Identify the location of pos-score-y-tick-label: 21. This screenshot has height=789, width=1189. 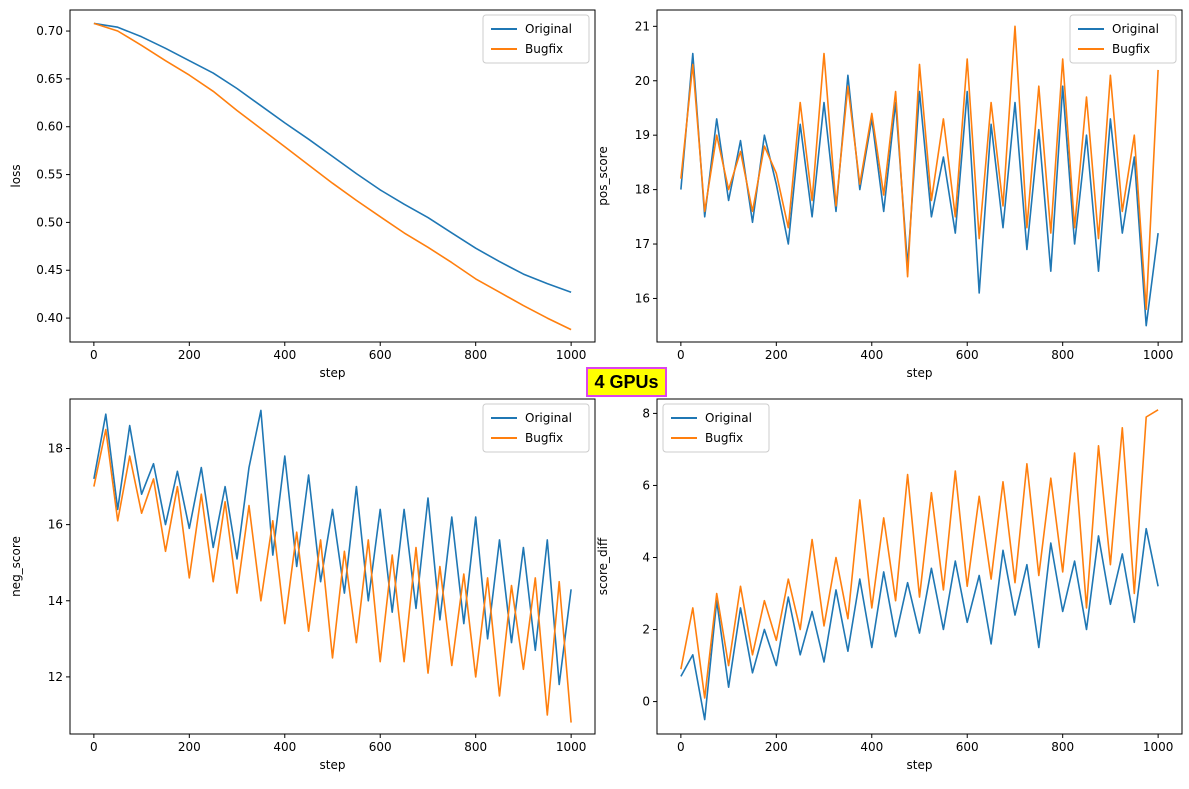
(642, 26).